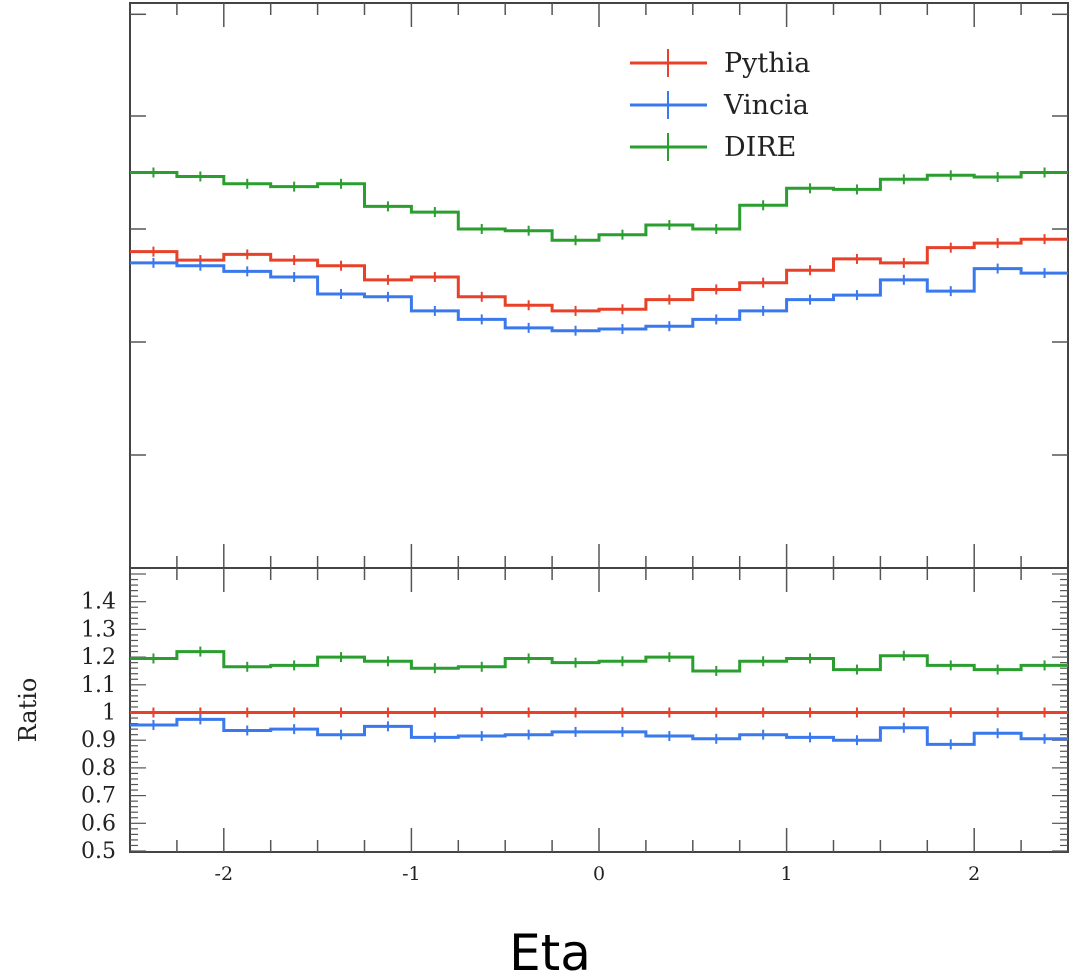 Image resolution: width=1069 pixels, height=980 pixels. I want to click on ratio-dire-line, so click(599, 661).